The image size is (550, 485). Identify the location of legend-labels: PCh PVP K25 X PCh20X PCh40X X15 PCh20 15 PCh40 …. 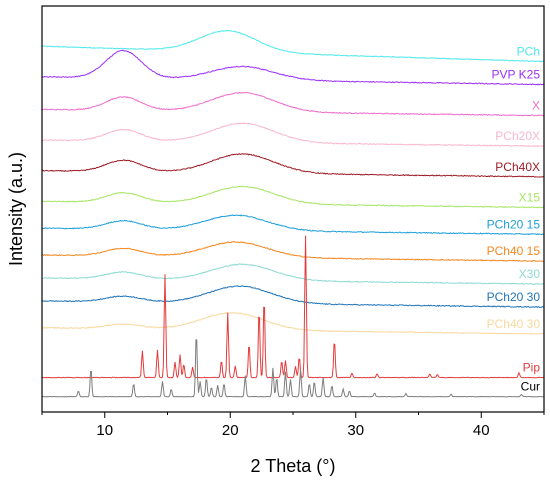
(514, 219).